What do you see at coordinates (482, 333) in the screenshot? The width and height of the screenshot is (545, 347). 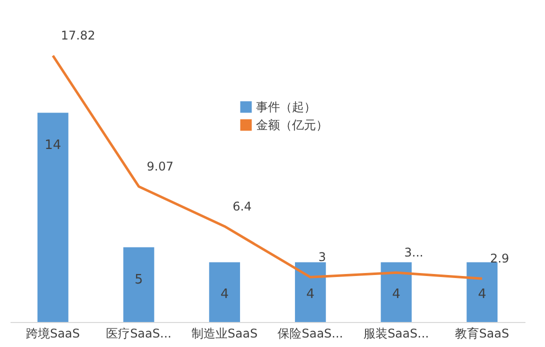 I see `x-tick-label: 教育SaaS` at bounding box center [482, 333].